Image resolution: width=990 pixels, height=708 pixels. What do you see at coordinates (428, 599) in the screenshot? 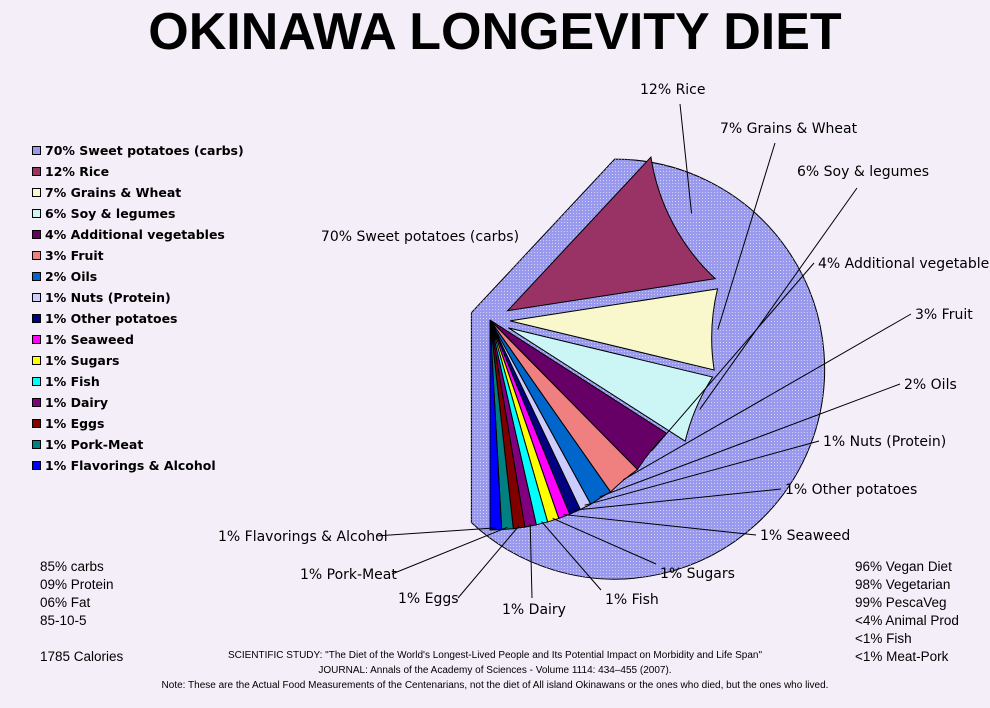
I see `slice-label-eggs: 1% Eggs` at bounding box center [428, 599].